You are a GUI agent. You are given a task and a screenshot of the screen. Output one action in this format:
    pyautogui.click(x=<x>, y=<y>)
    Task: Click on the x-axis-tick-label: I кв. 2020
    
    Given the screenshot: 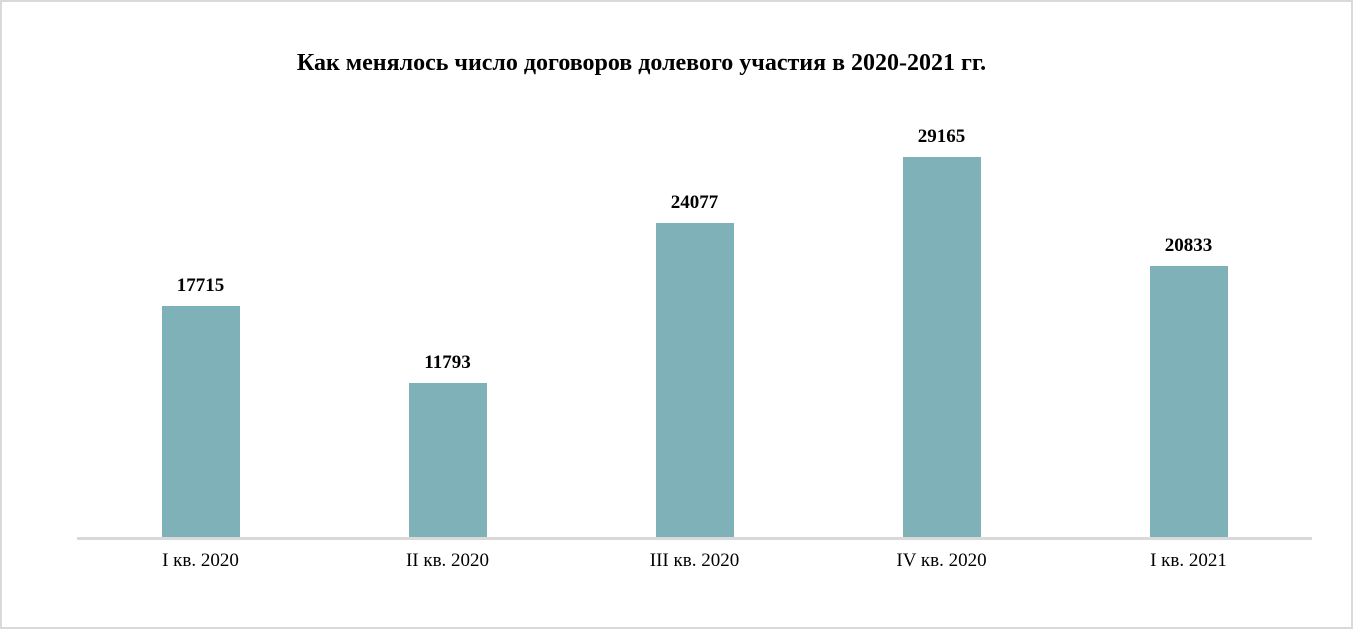 What is the action you would take?
    pyautogui.click(x=200, y=560)
    